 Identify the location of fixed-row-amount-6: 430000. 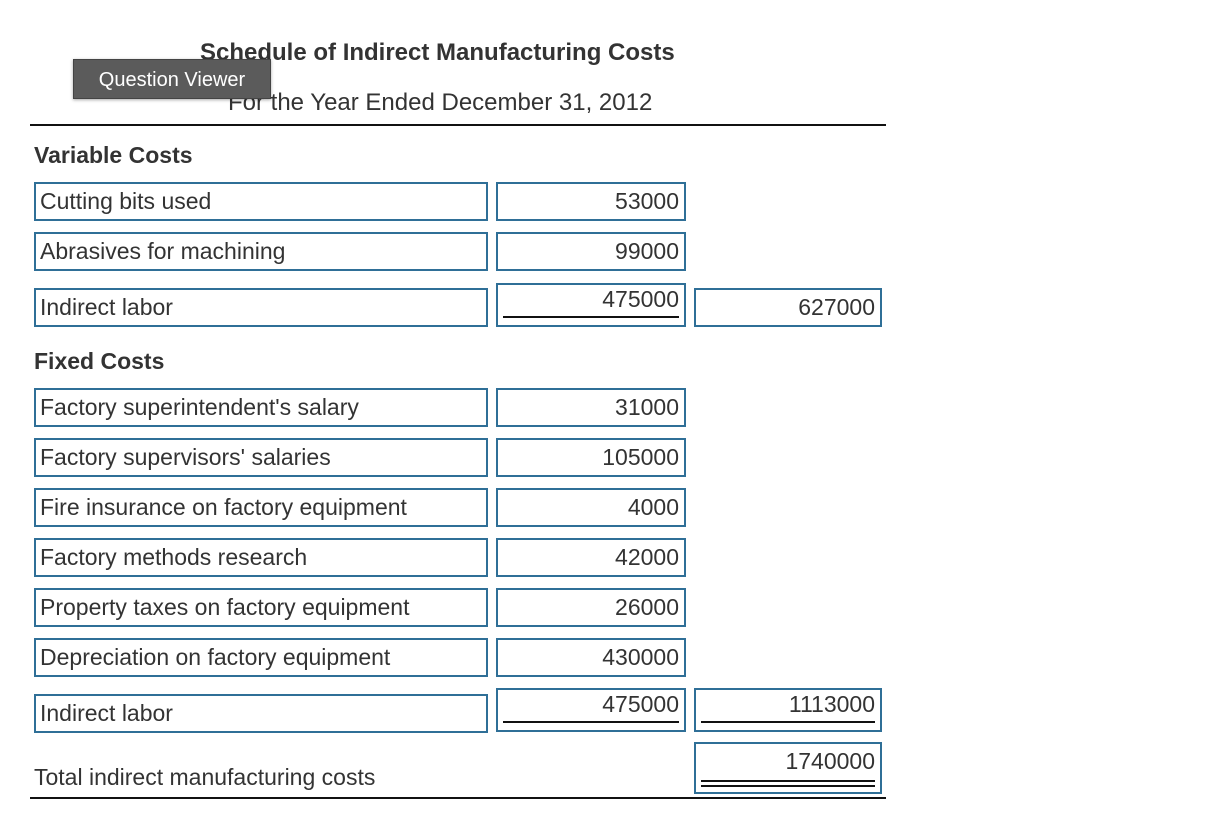
(591, 657).